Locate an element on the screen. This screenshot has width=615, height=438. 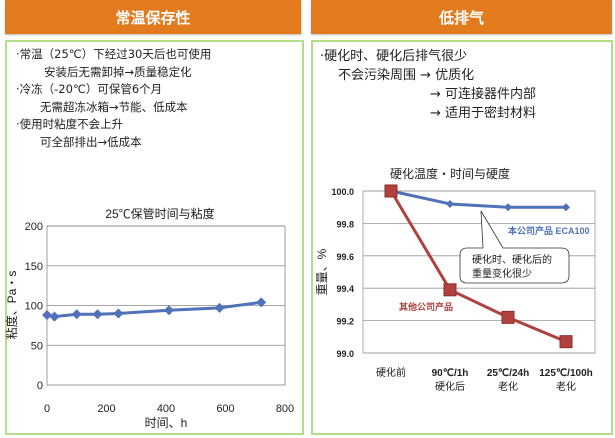
callout-text: 重量变化很少 is located at coordinates (502, 273).